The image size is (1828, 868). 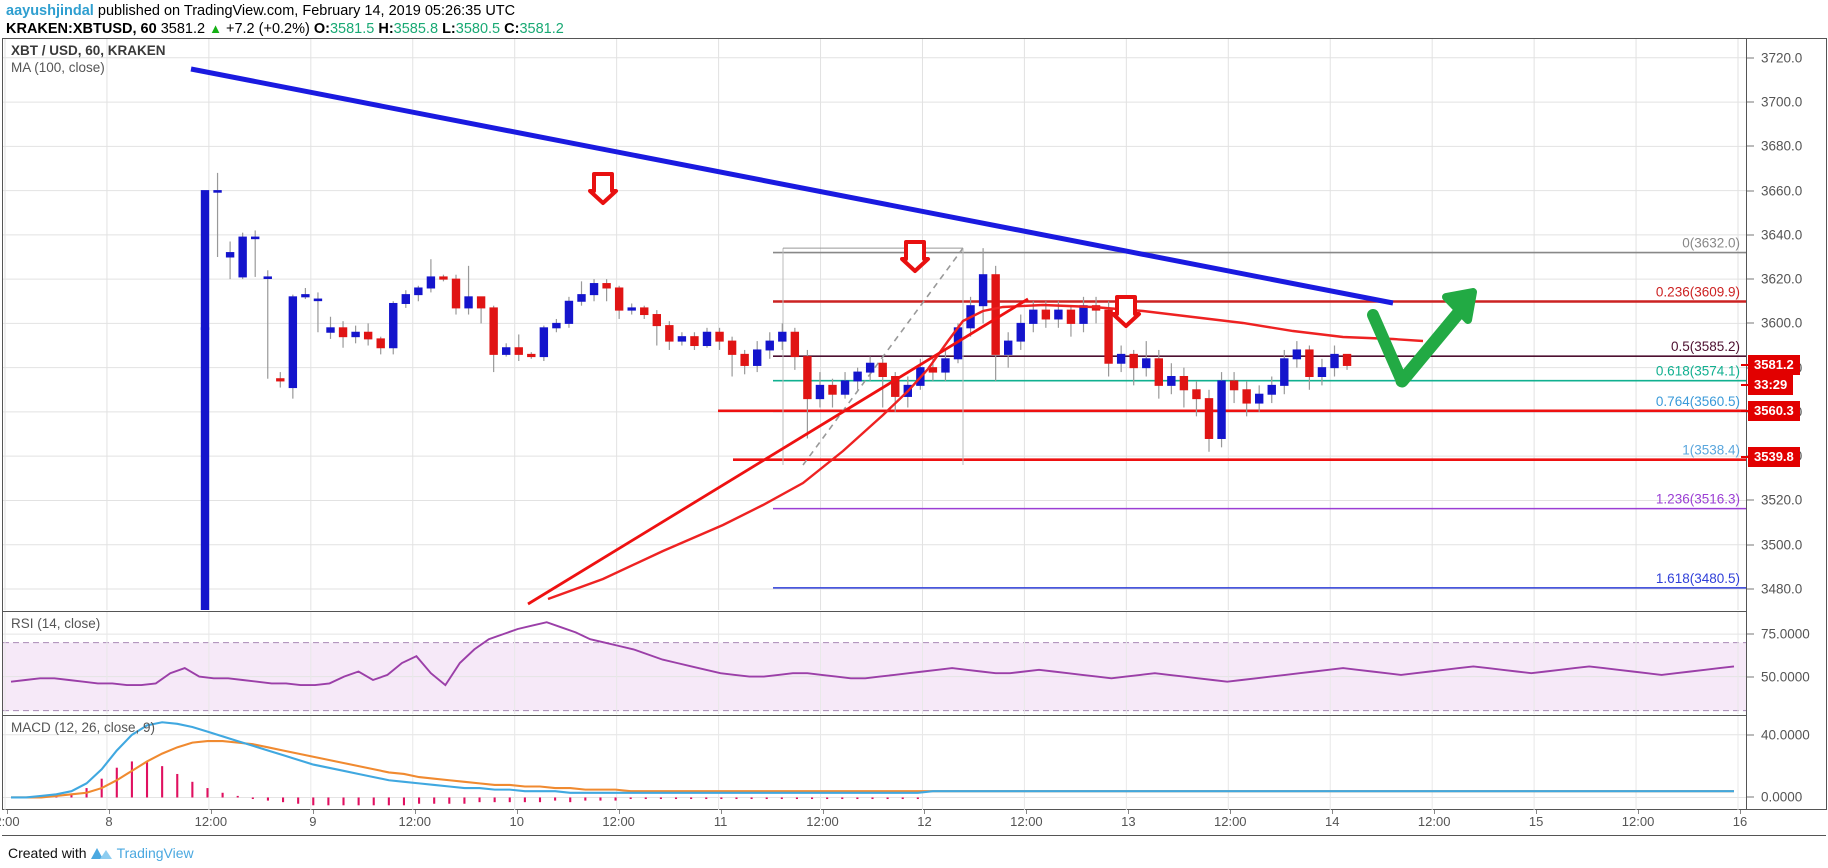 I want to click on fib-level-label: 1.618(3480.5), so click(x=1698, y=578).